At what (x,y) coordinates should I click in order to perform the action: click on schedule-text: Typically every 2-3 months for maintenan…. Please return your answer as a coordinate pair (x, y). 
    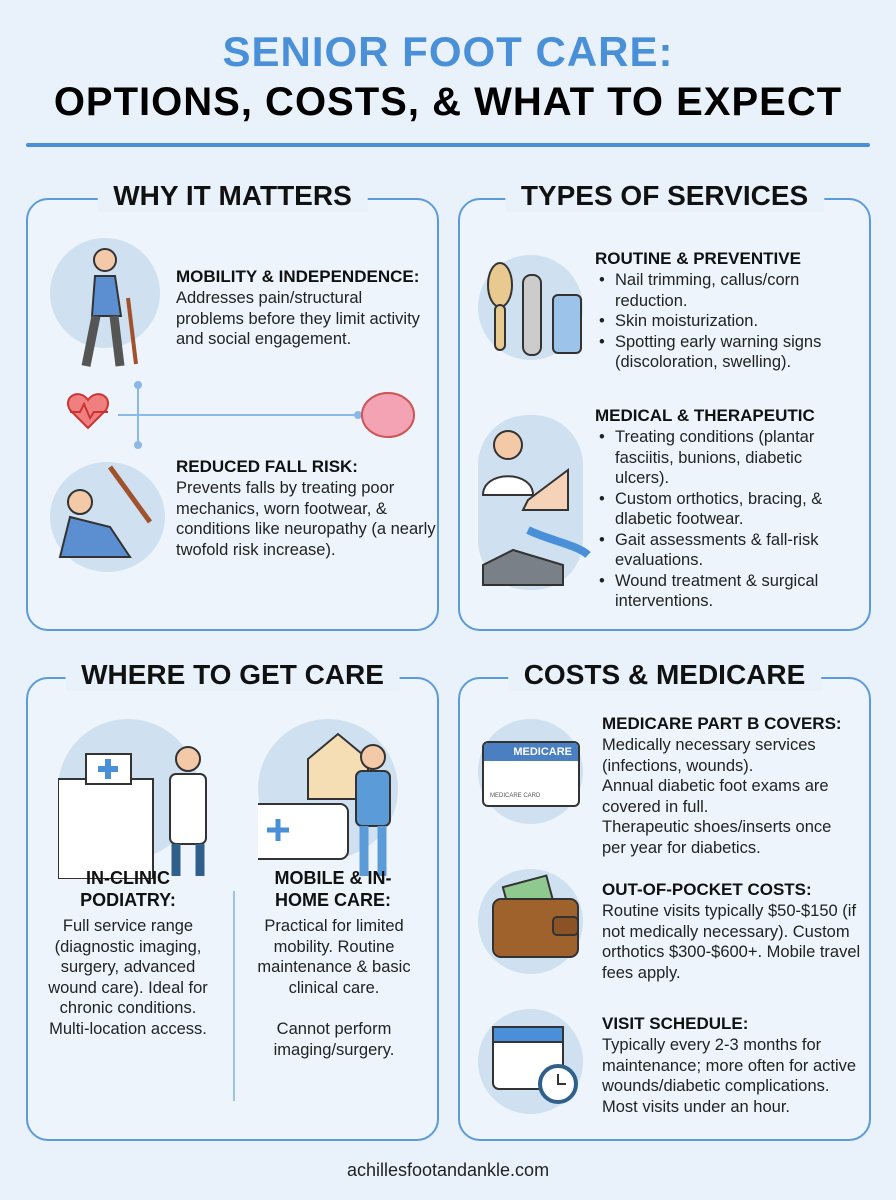
    Looking at the image, I should click on (729, 1076).